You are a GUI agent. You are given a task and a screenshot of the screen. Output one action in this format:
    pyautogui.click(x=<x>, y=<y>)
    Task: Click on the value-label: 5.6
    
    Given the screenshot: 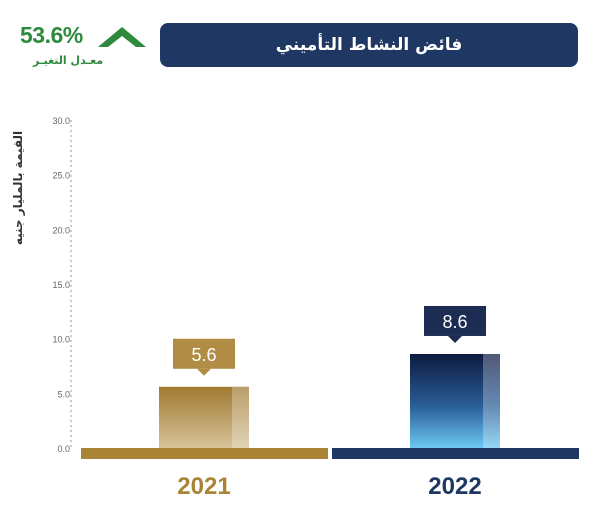 What is the action you would take?
    pyautogui.click(x=203, y=355)
    